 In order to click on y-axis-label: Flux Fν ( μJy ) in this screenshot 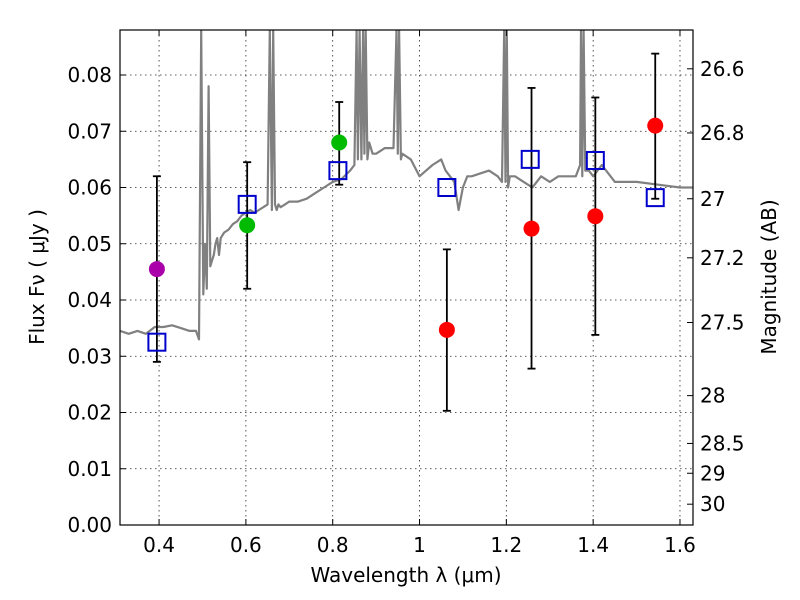, I will do `click(37, 277)`.